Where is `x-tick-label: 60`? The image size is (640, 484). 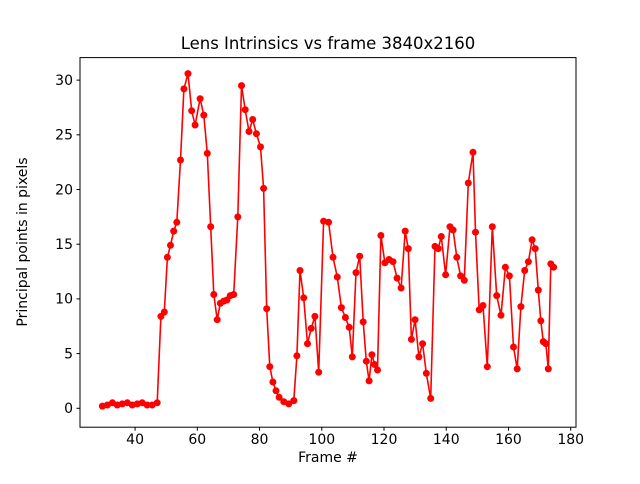 x-tick-label: 60 is located at coordinates (197, 440).